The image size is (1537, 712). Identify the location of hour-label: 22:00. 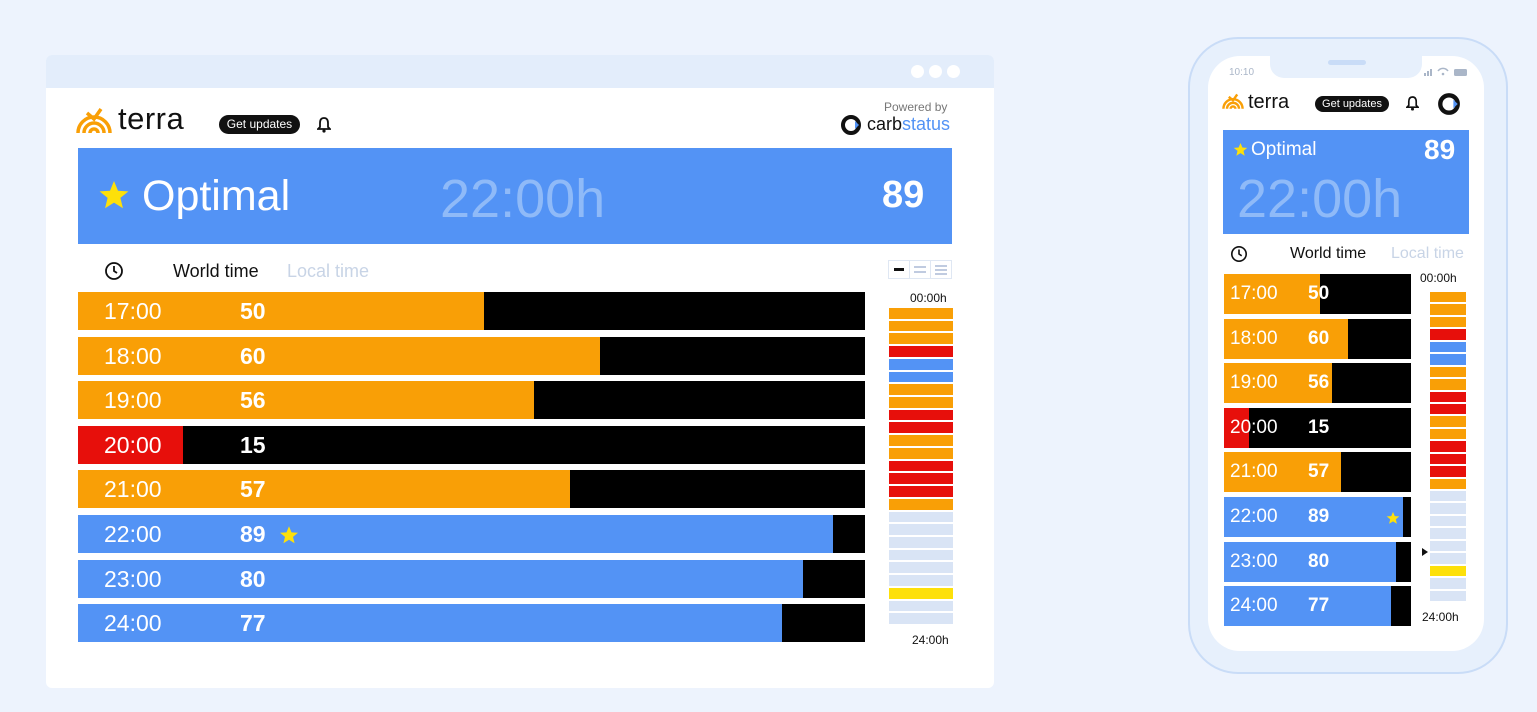
(1254, 516).